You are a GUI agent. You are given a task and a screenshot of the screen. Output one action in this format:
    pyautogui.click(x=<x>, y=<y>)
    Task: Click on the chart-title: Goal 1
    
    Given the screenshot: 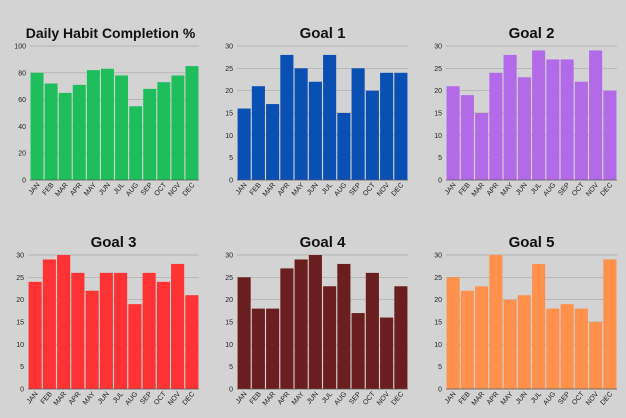 What is the action you would take?
    pyautogui.click(x=323, y=33)
    